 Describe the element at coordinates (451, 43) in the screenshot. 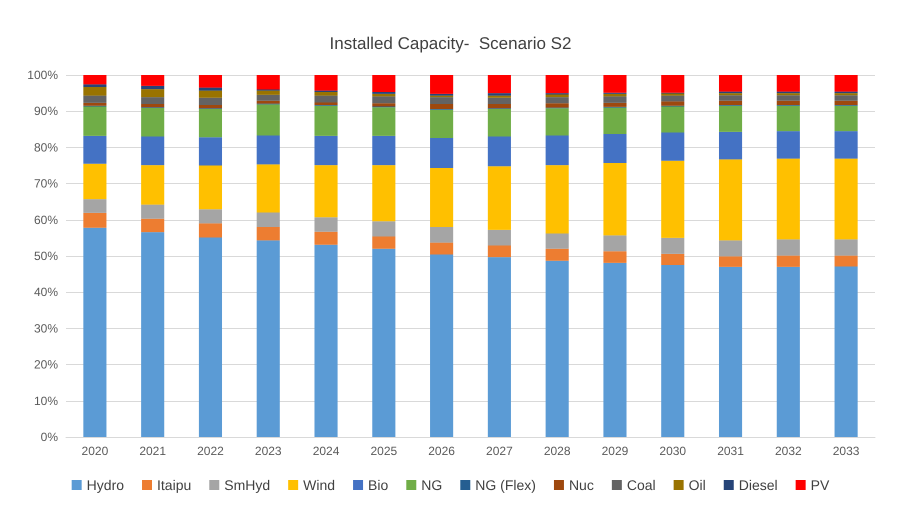

I see `chart-title: Installed Capacity- Scenario S2` at that location.